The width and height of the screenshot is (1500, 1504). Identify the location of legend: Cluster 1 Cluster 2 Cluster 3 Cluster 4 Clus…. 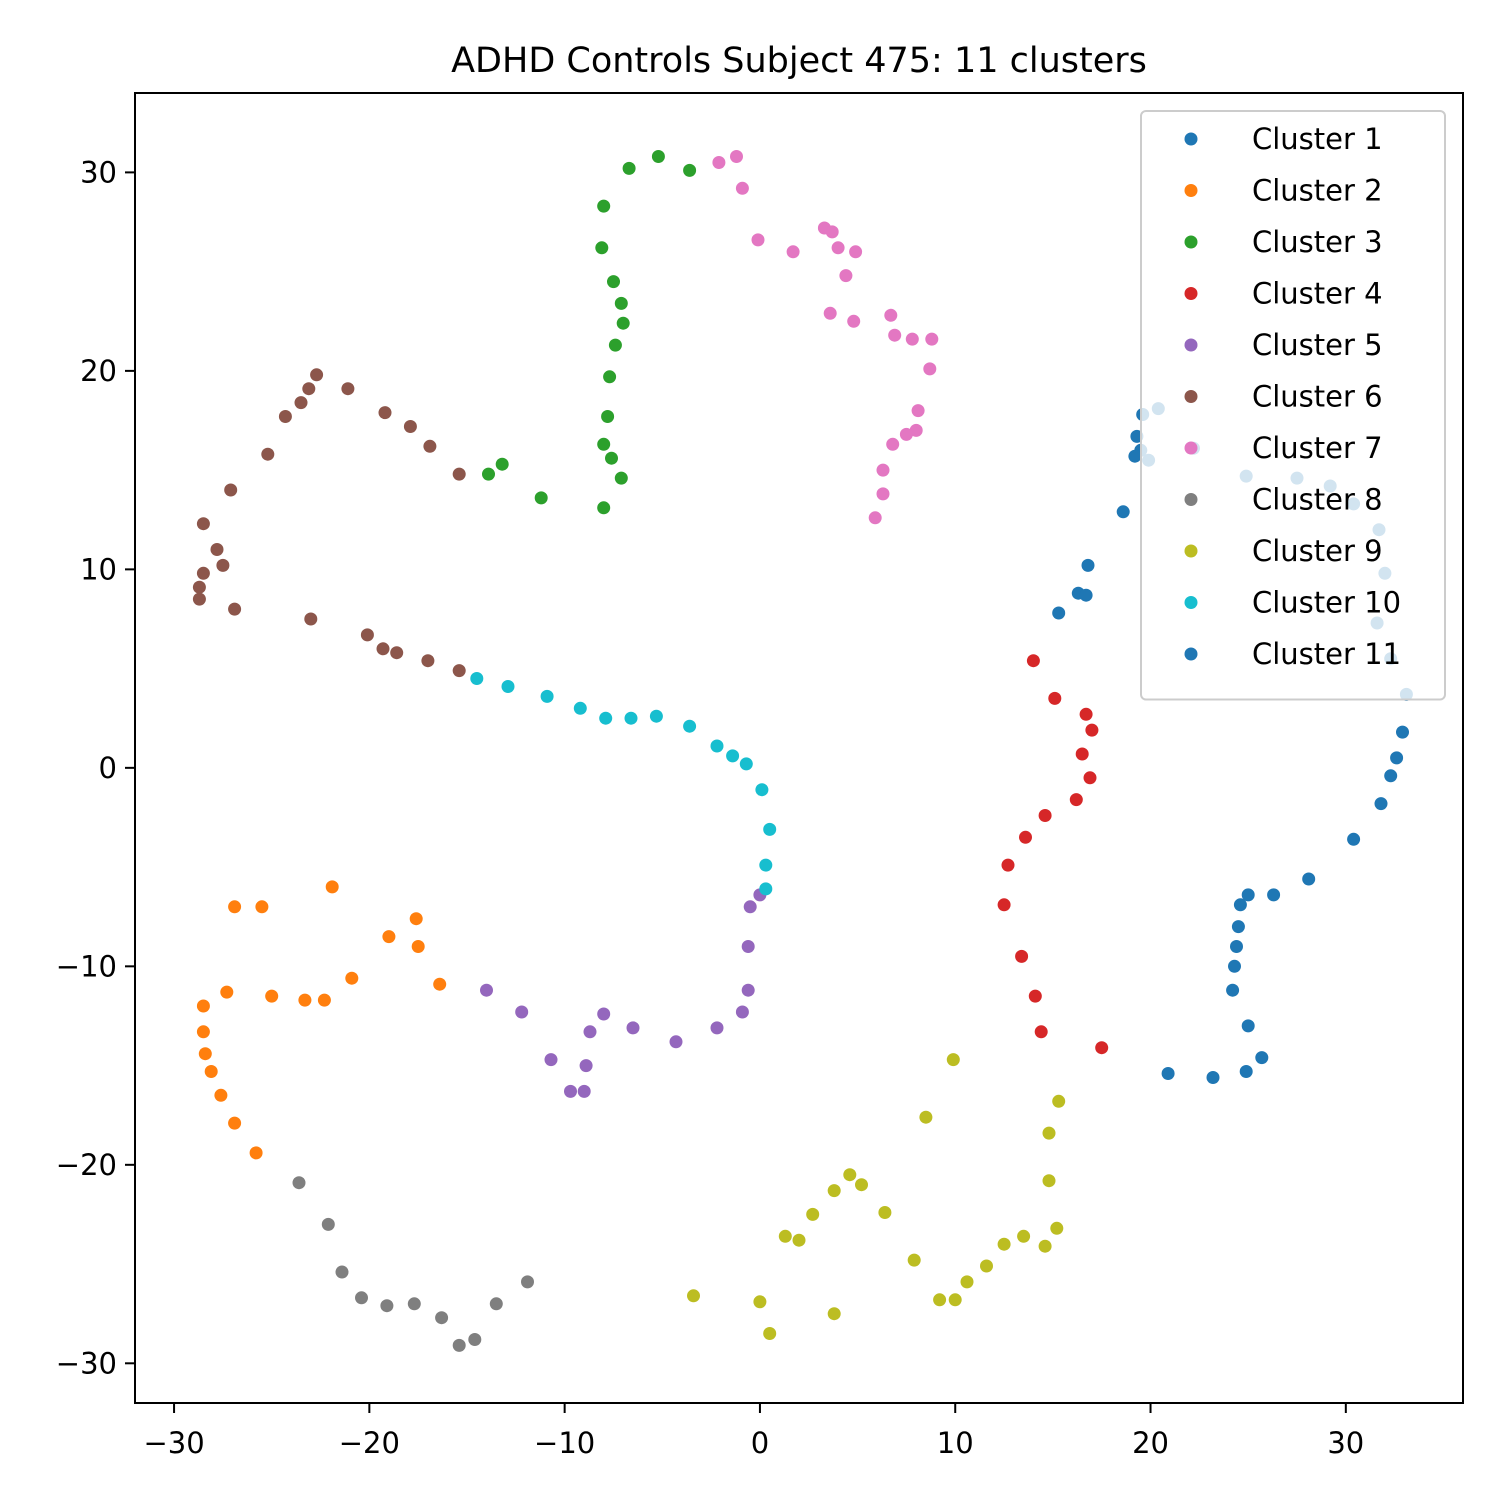
(1293, 405).